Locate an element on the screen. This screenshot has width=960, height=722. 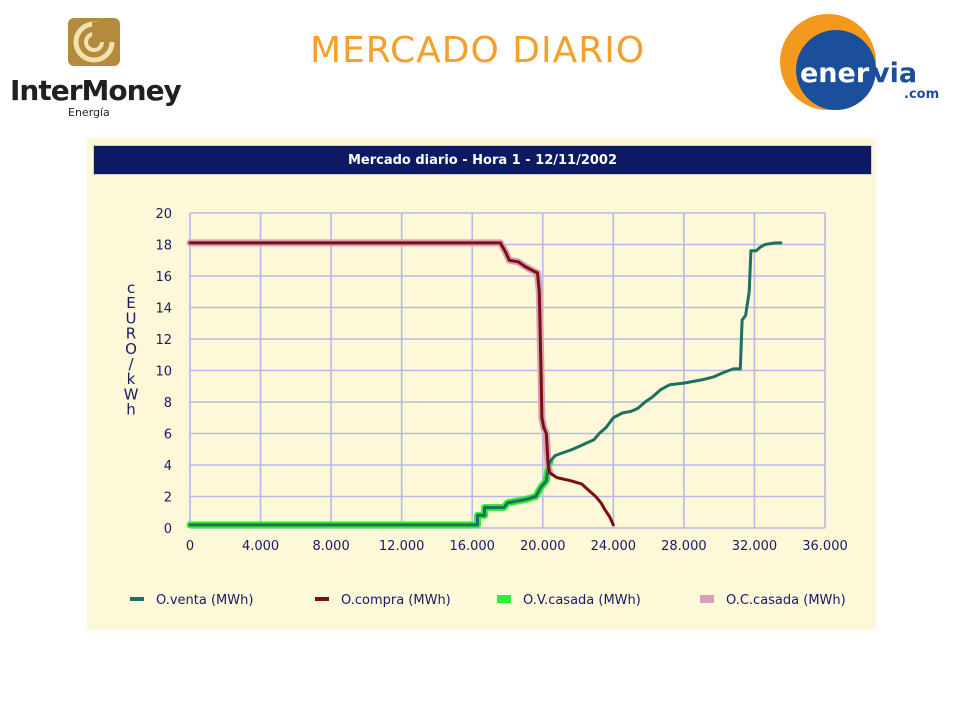
legend-label-v_casada: O.V.casada (MWh) is located at coordinates (582, 600).